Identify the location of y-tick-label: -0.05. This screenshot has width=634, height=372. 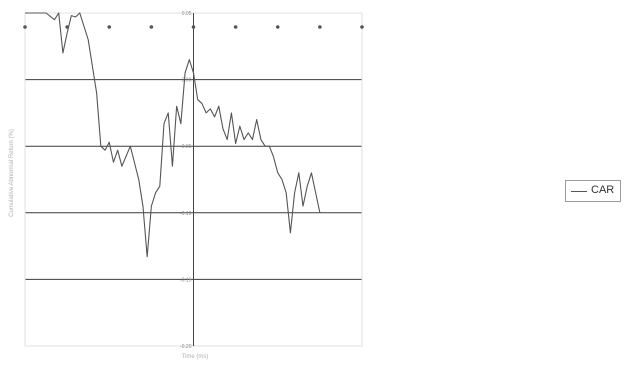
(186, 147).